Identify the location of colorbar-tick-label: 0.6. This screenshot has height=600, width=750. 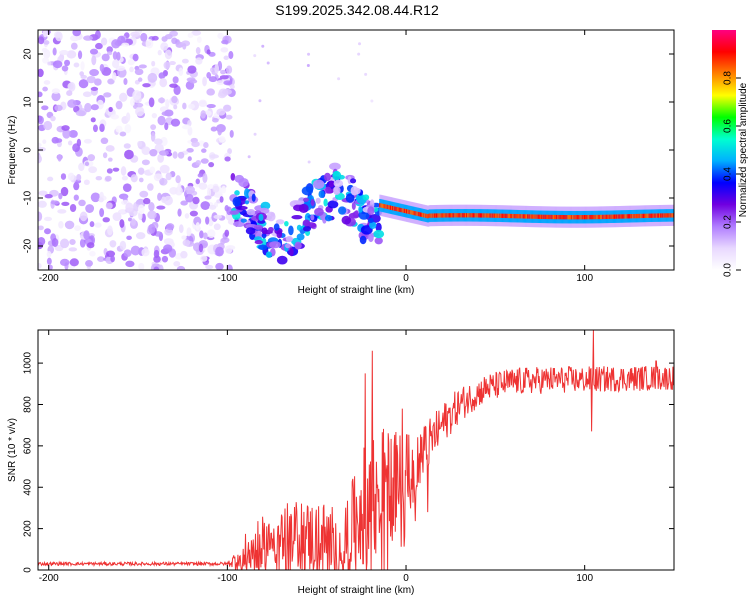
(728, 126).